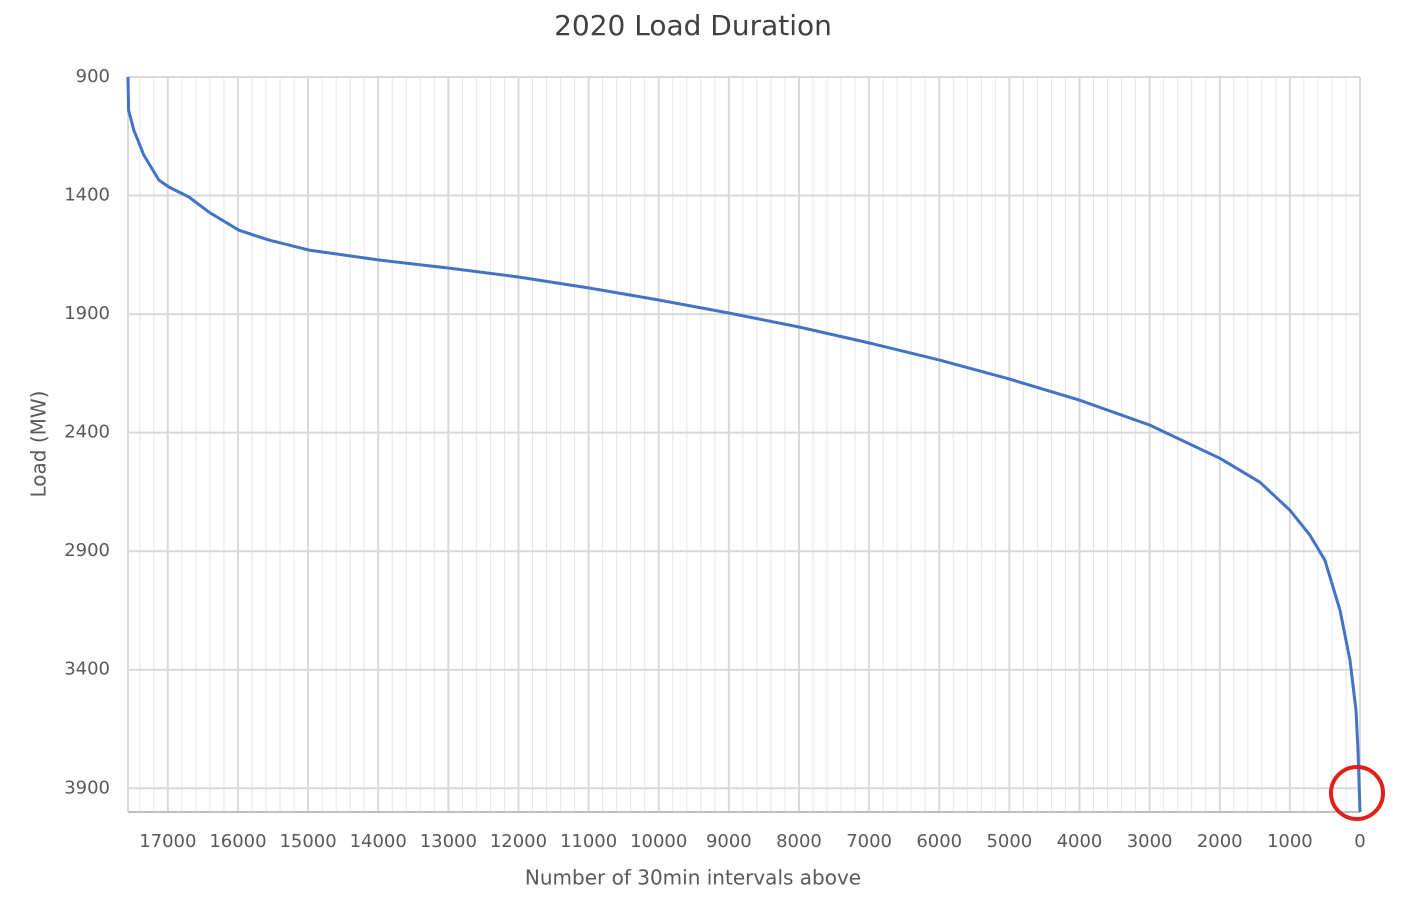 The width and height of the screenshot is (1404, 908). I want to click on y-tick-label: 3900, so click(87, 787).